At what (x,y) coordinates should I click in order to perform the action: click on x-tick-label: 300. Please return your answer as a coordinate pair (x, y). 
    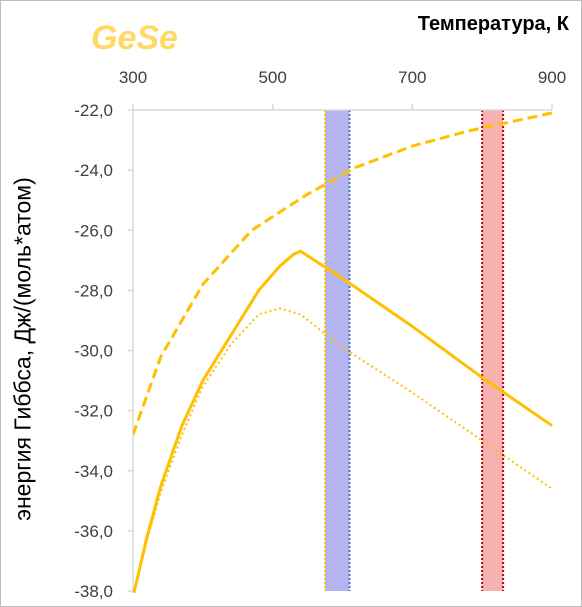
    Looking at the image, I should click on (133, 77).